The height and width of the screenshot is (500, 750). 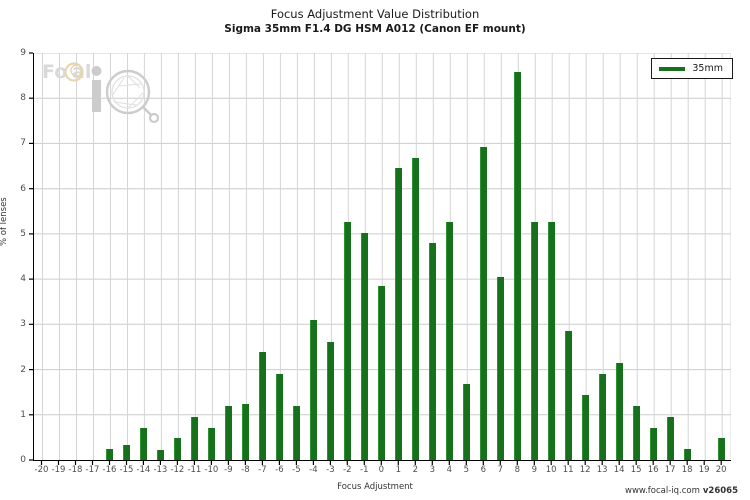 I want to click on x-tick-label: 12, so click(x=585, y=470).